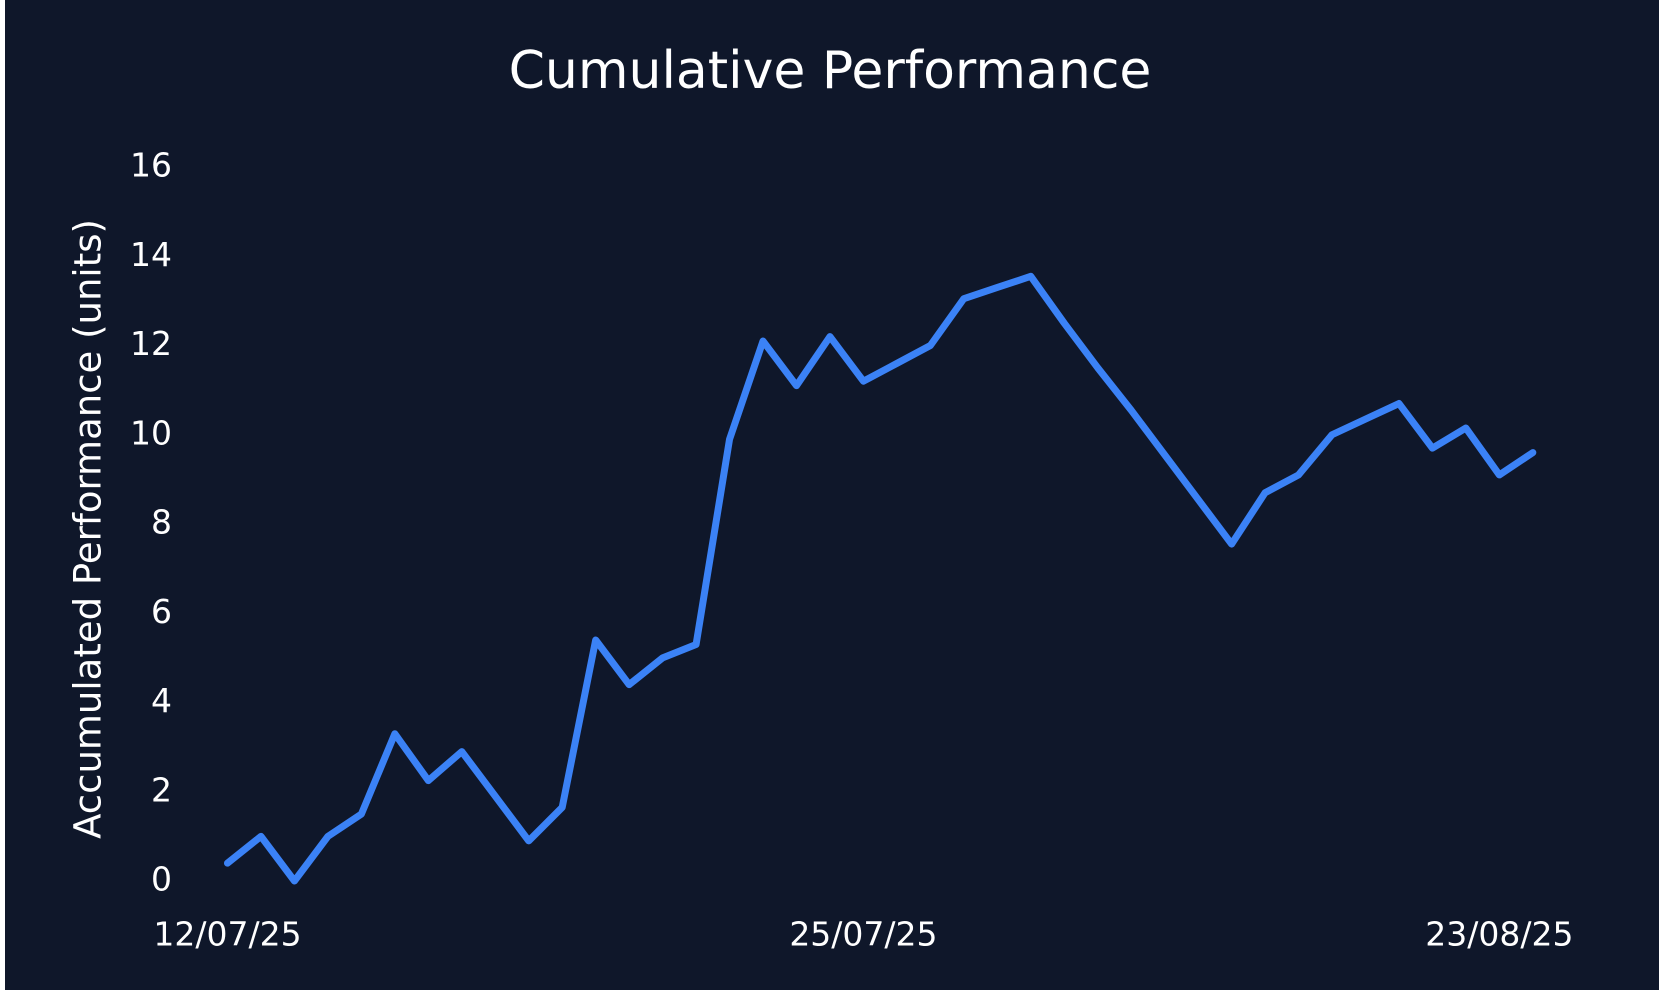 The image size is (1659, 990). Describe the element at coordinates (161, 879) in the screenshot. I see `y-tick-label: 0` at that location.